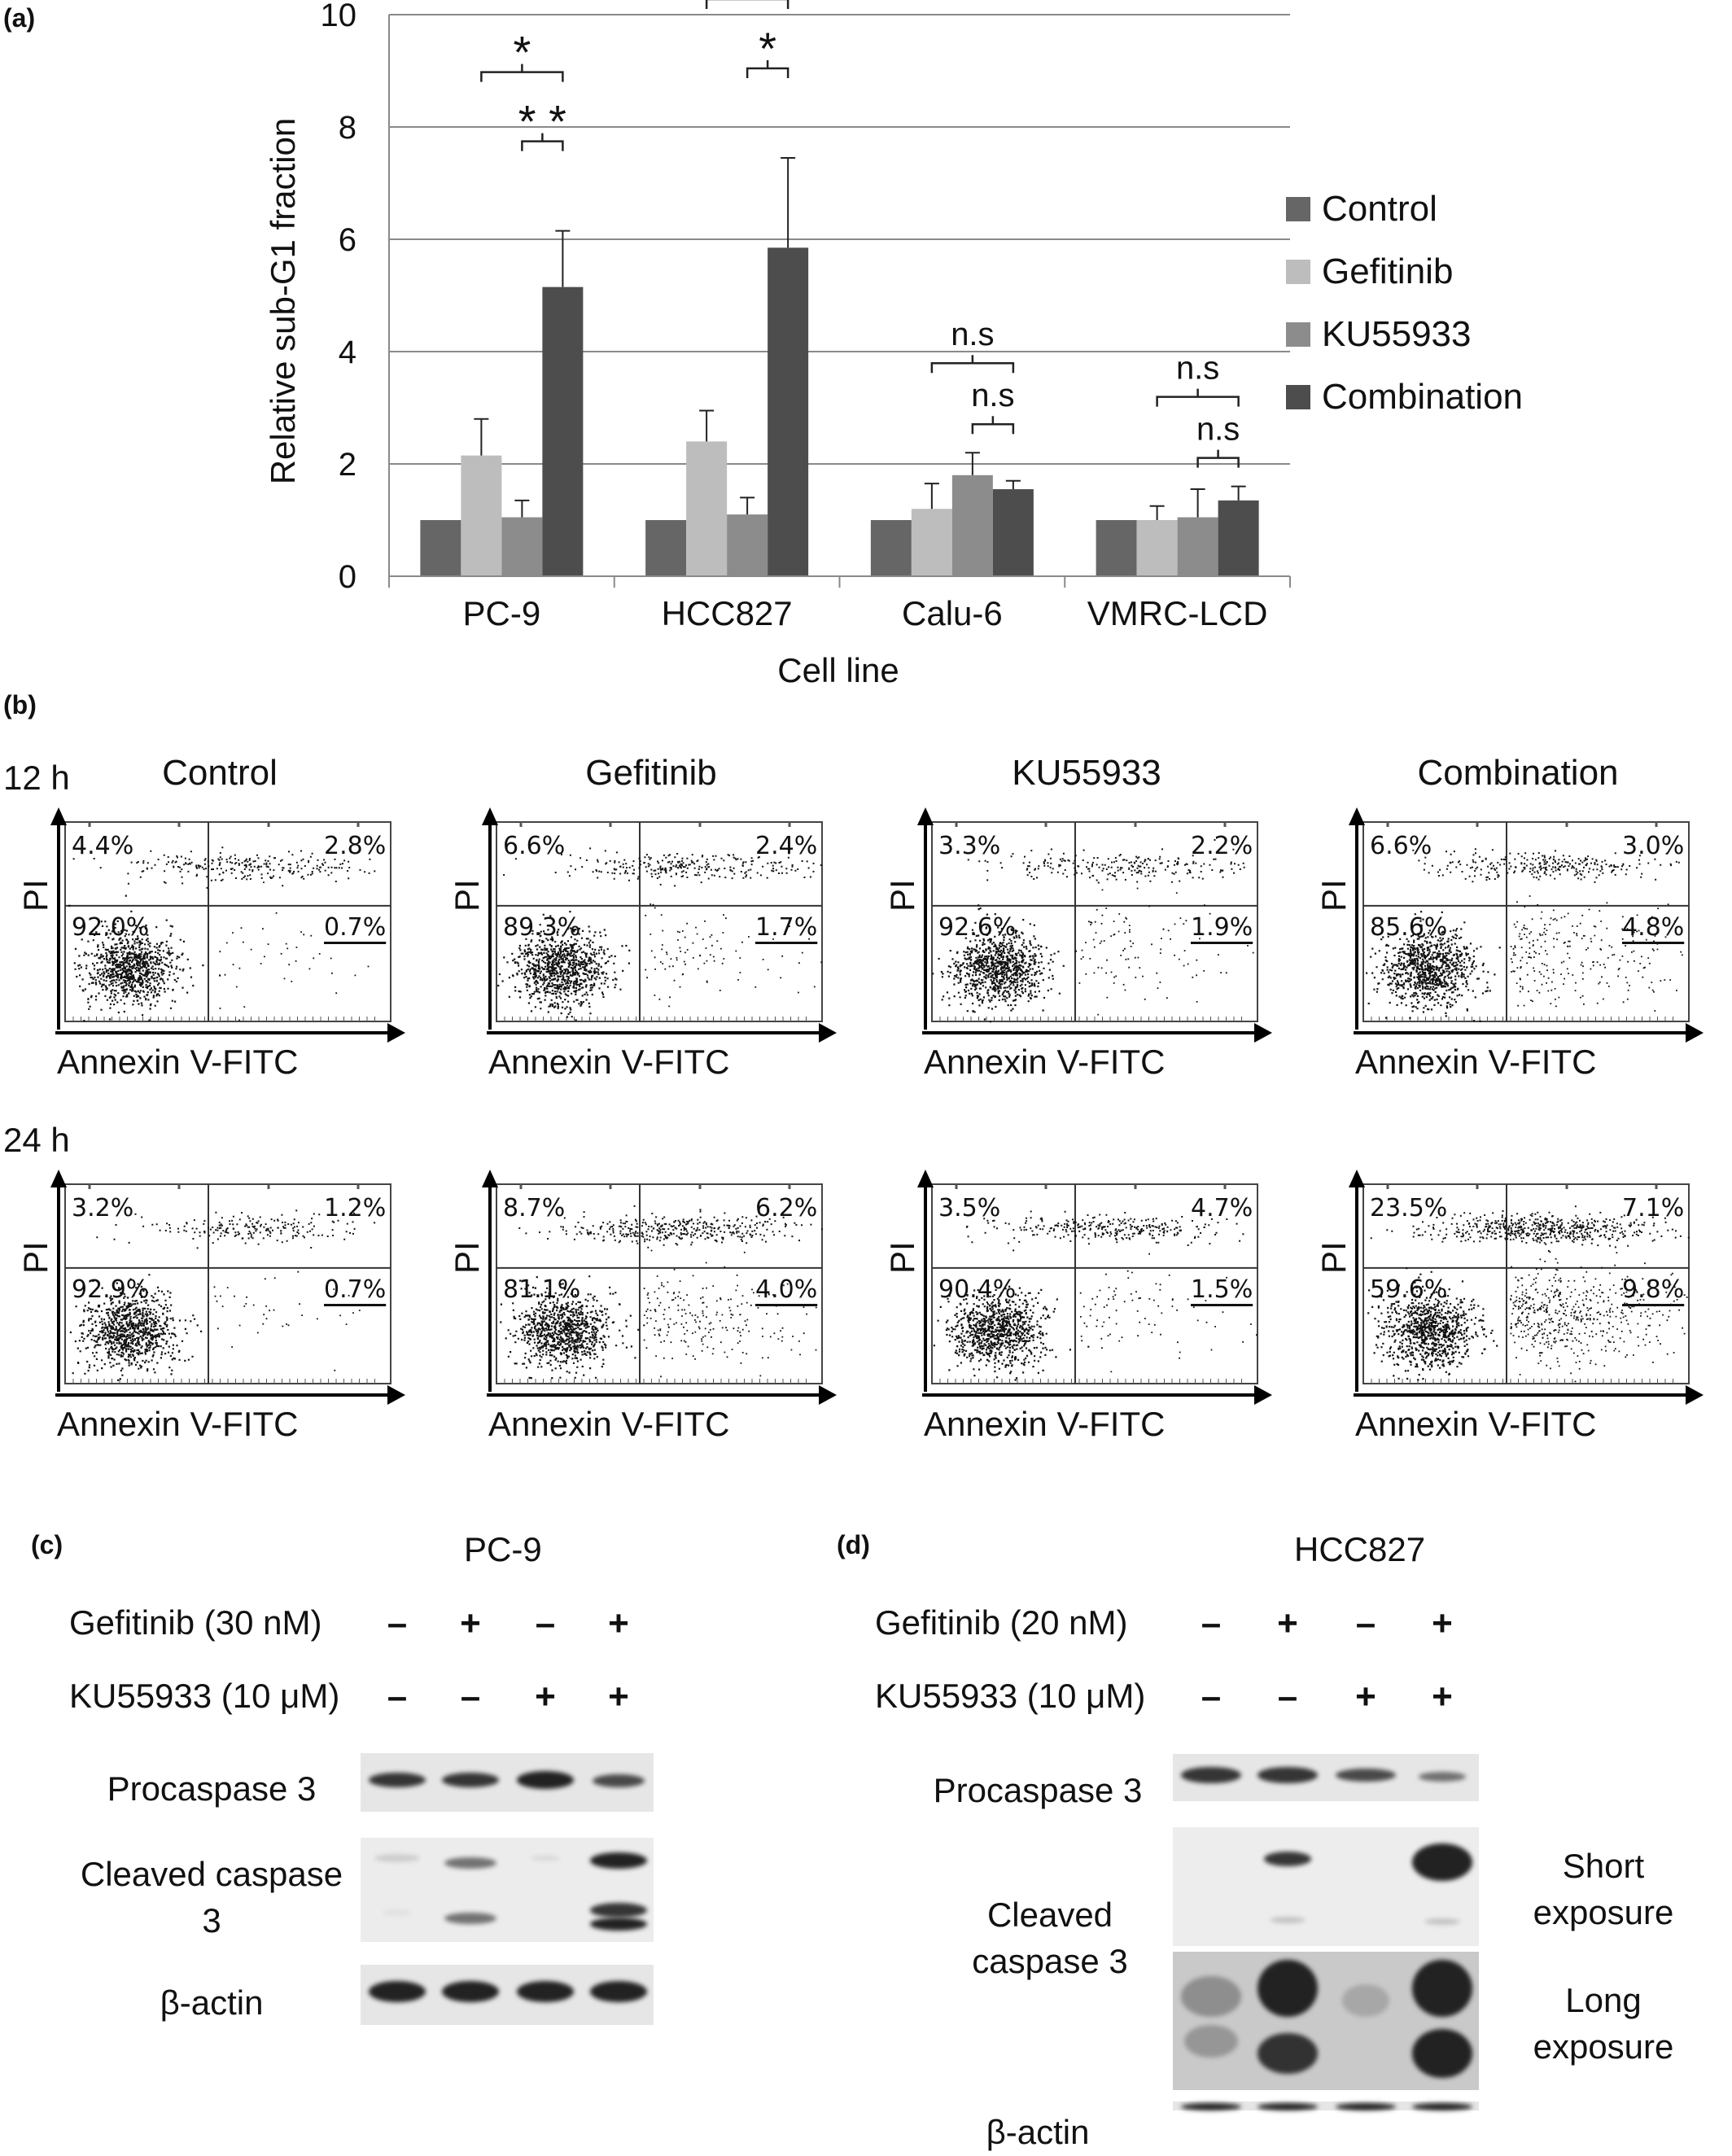  I want to click on treatment-label: Gefitinib (30 nM), so click(195, 1622).